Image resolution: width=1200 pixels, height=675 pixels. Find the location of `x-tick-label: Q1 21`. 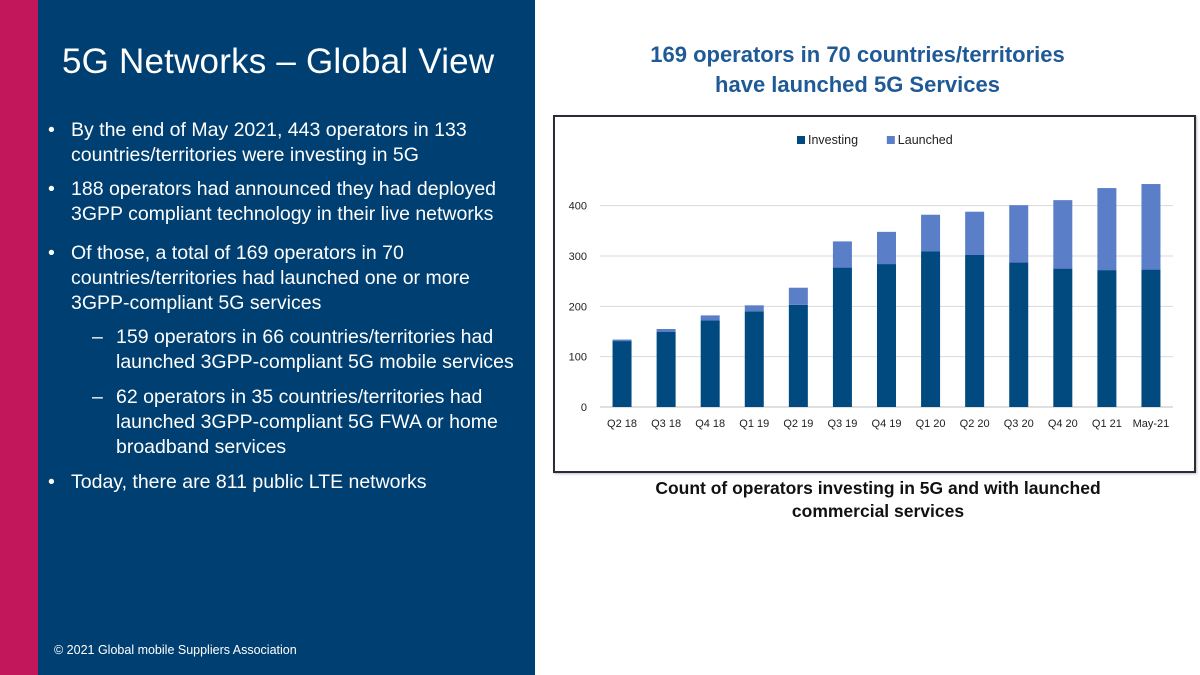

x-tick-label: Q1 21 is located at coordinates (1107, 424).